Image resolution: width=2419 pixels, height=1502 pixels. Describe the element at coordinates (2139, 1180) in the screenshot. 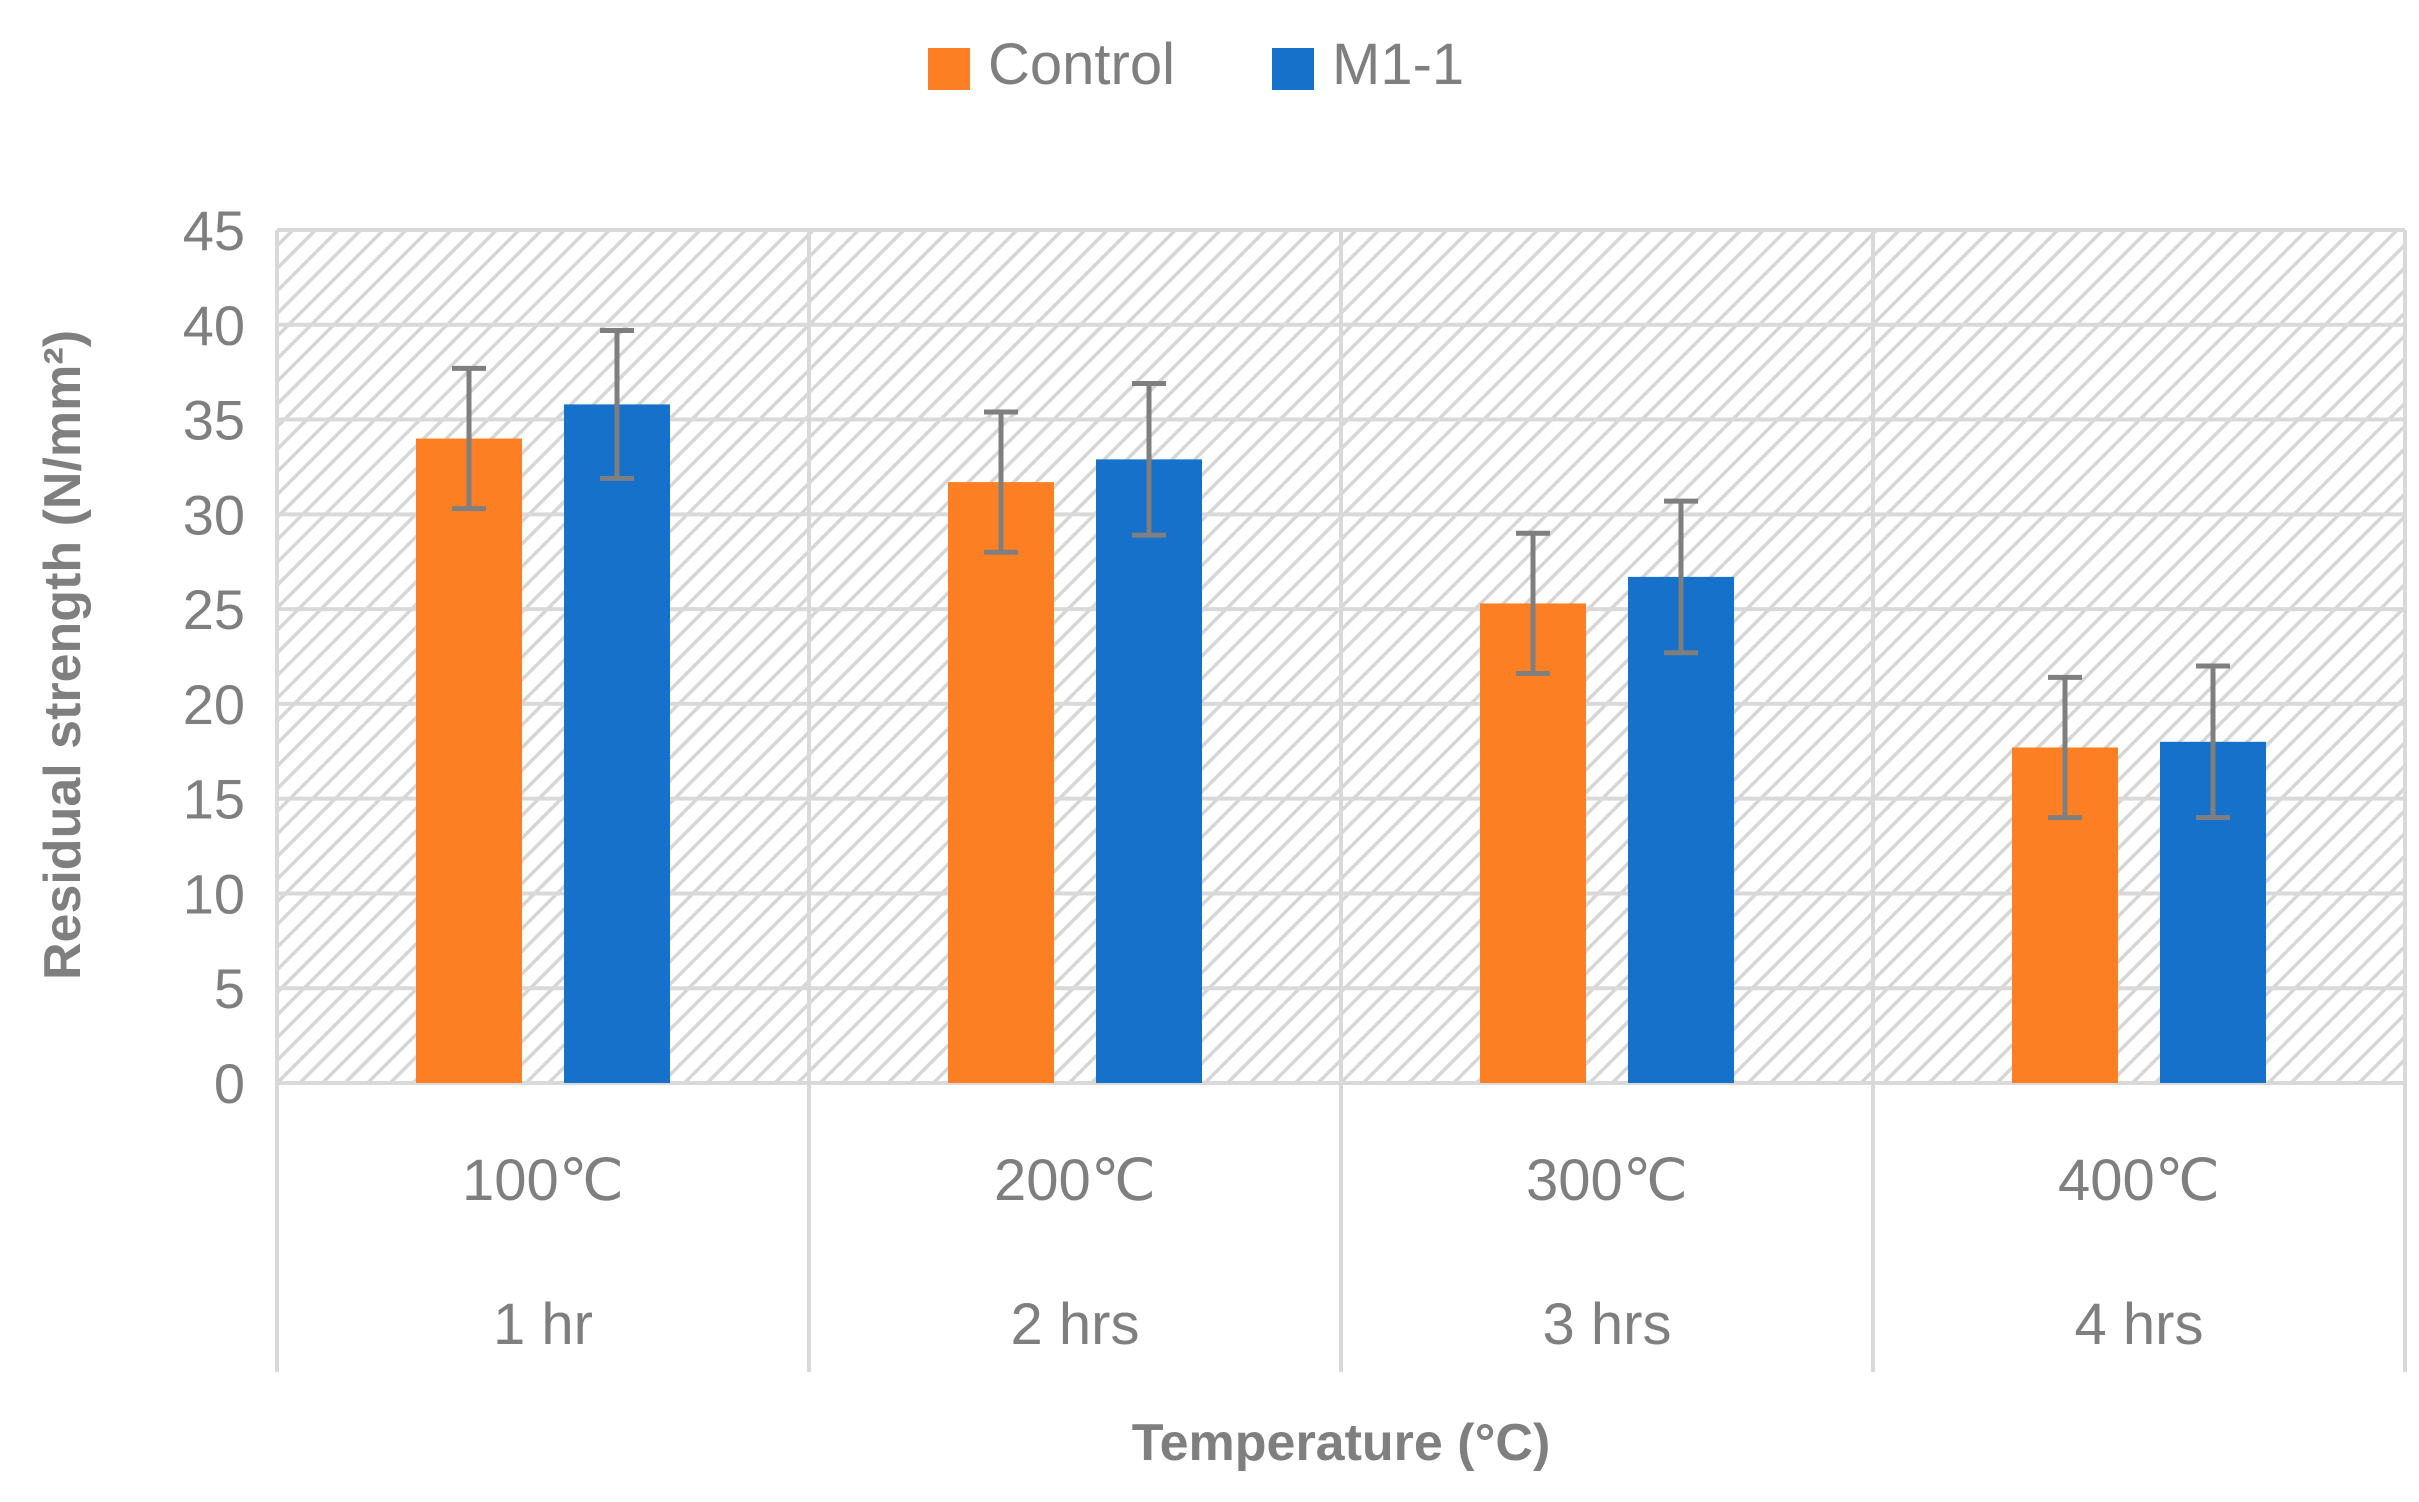

I see `x-tick-temperature: 400℃` at that location.